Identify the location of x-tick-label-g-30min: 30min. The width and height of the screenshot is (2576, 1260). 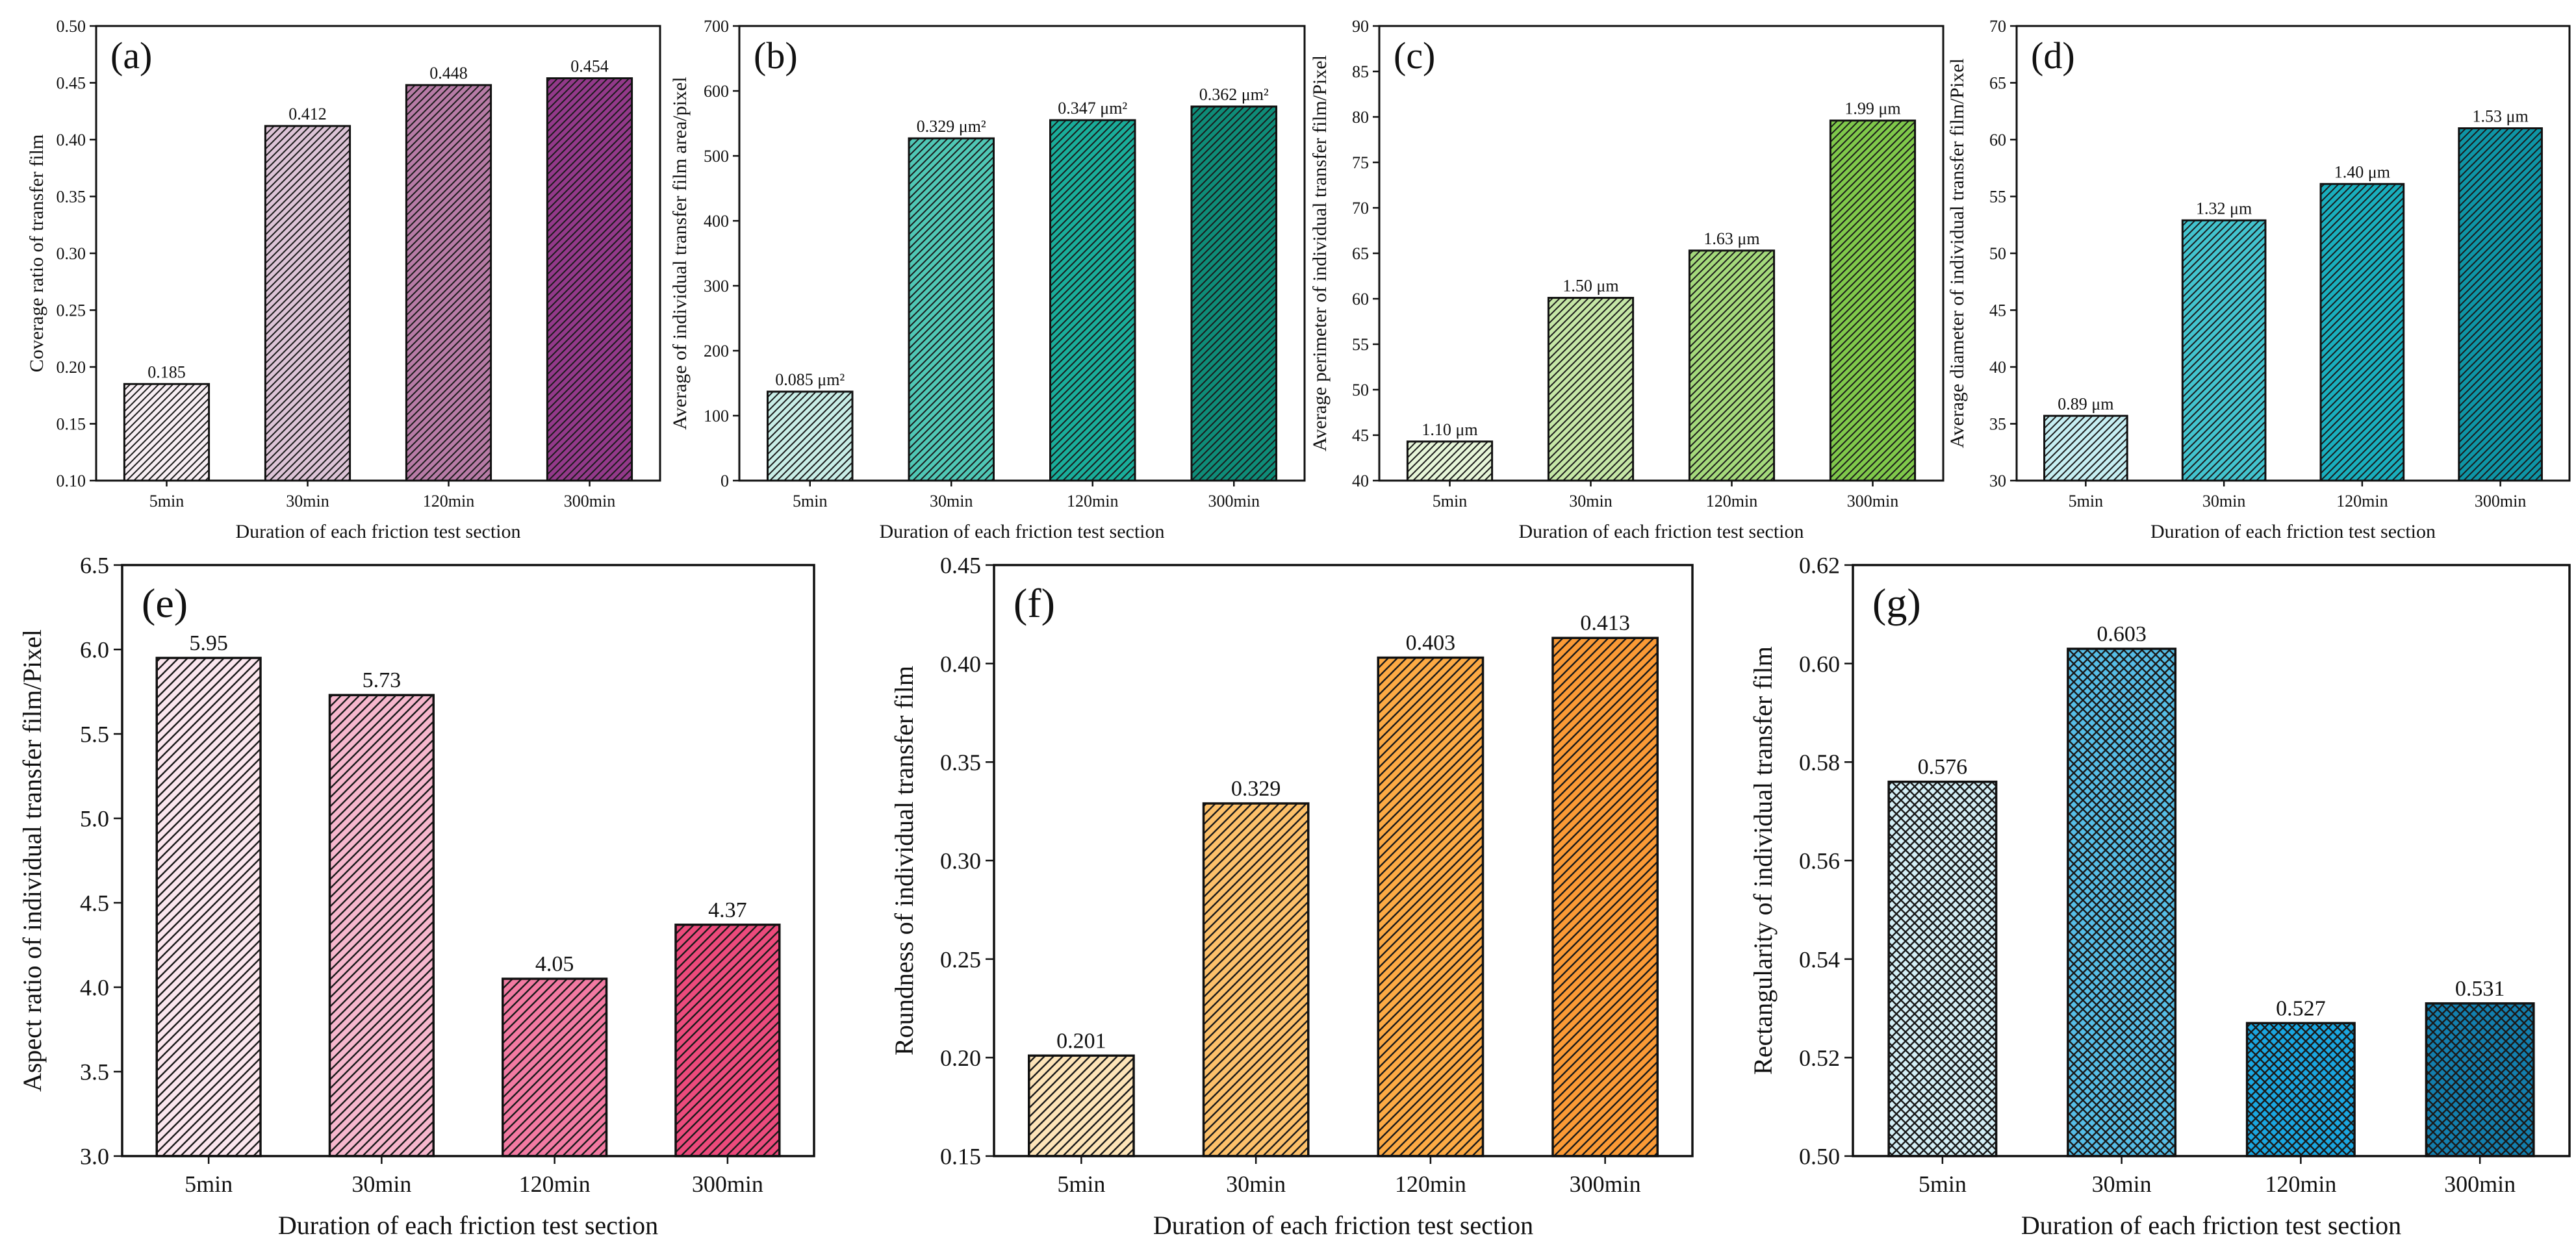
(2122, 1184).